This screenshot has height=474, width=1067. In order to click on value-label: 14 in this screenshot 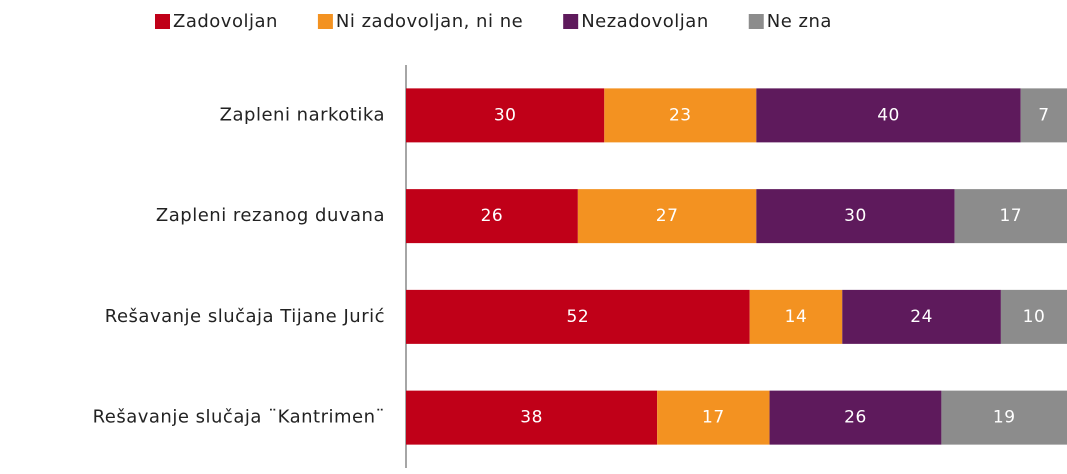, I will do `click(796, 317)`.